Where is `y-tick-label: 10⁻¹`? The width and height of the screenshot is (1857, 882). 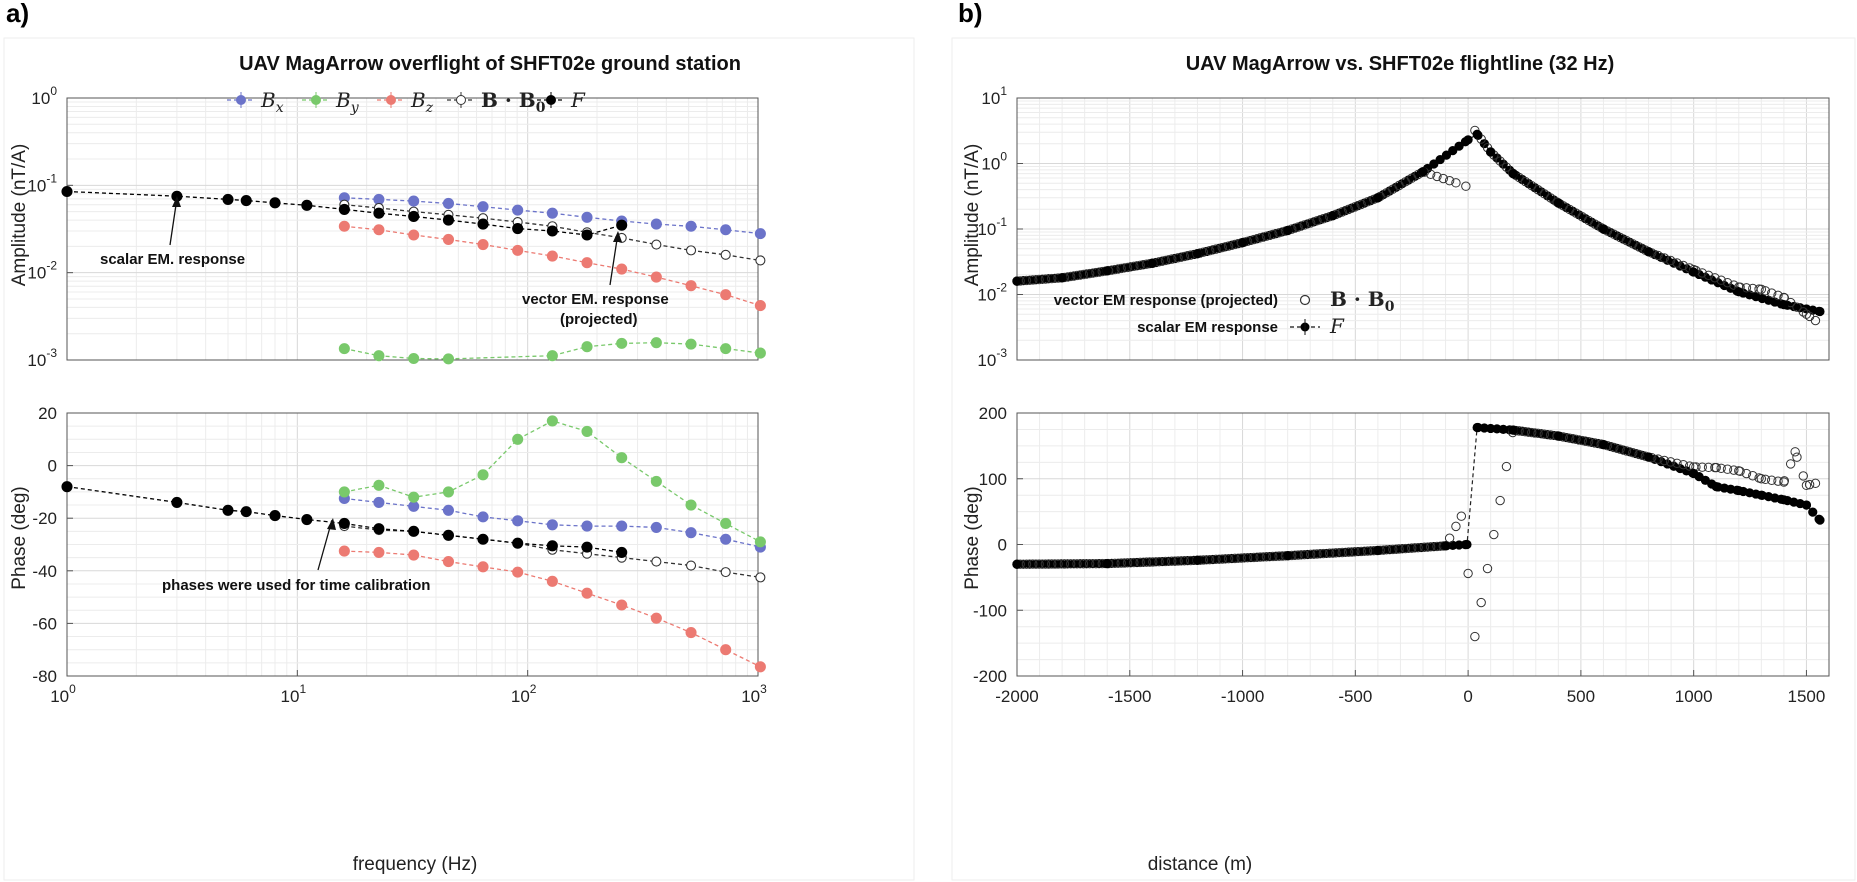
y-tick-label: 10⁻¹ is located at coordinates (992, 227).